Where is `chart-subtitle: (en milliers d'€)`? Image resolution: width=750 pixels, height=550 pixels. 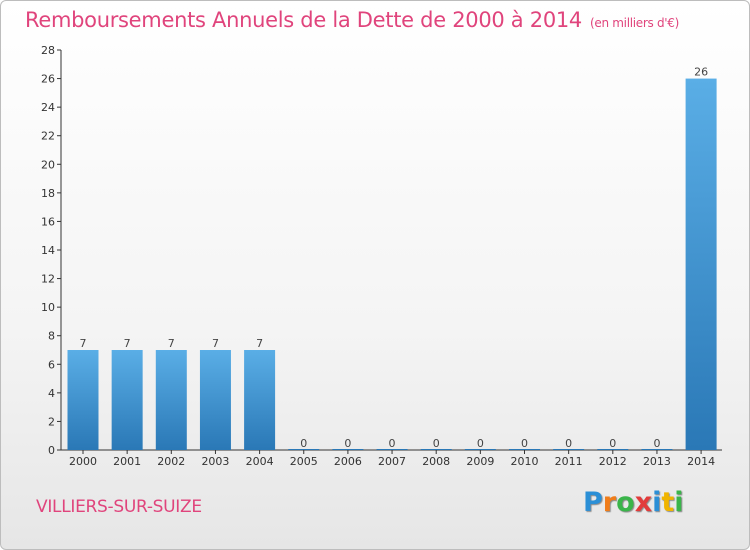 chart-subtitle: (en milliers d'€) is located at coordinates (635, 23).